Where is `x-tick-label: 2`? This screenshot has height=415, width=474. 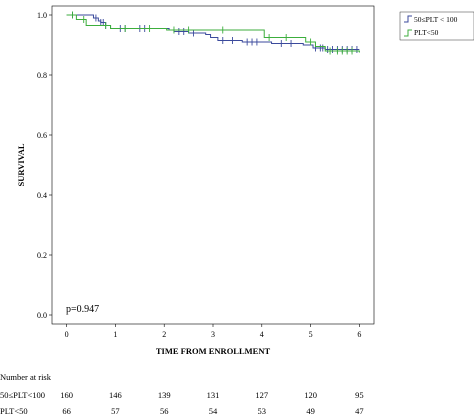 x-tick-label: 2 is located at coordinates (164, 334).